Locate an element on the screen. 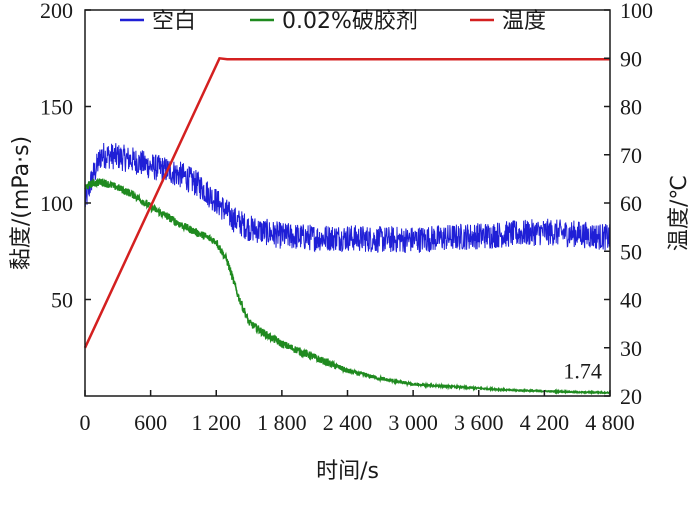 Image resolution: width=700 pixels, height=512 pixels. x-tick-label: 2 400 is located at coordinates (348, 422).